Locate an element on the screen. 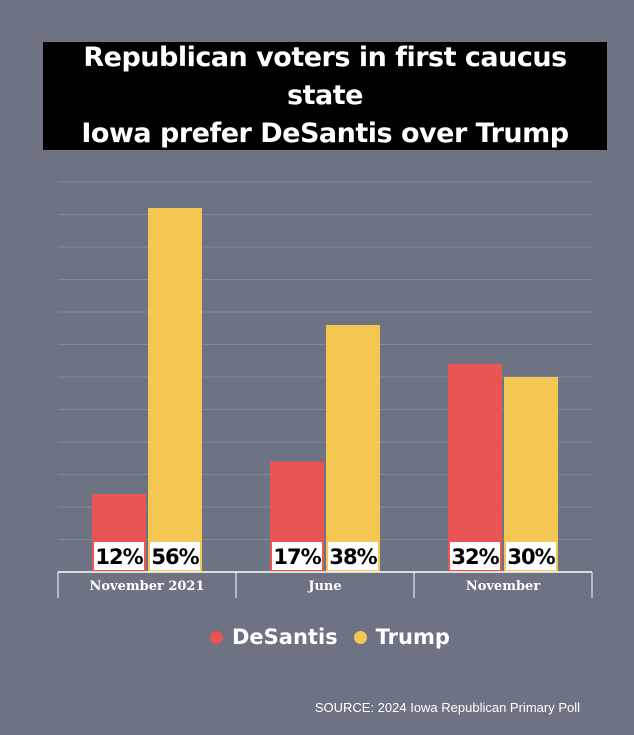 This screenshot has height=735, width=634. x-tick-label: November is located at coordinates (503, 586).